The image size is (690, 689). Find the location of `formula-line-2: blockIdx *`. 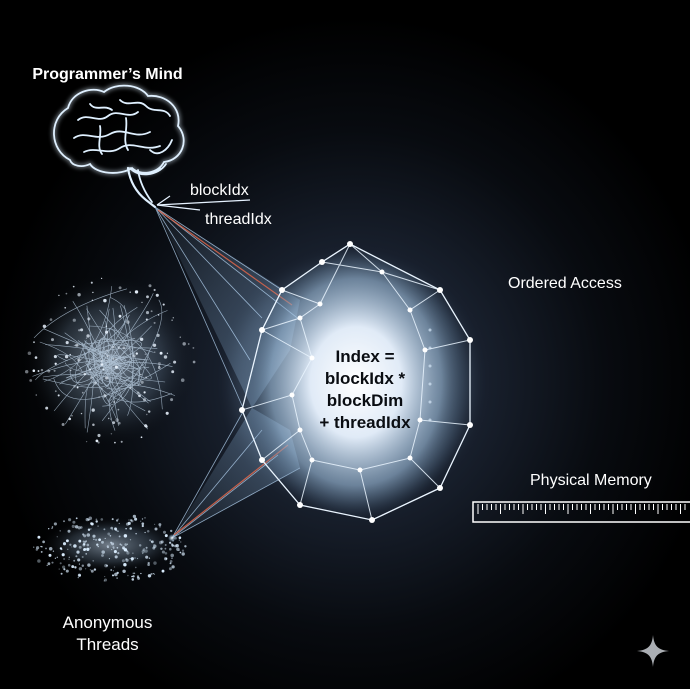

formula-line-2: blockIdx * is located at coordinates (365, 378).